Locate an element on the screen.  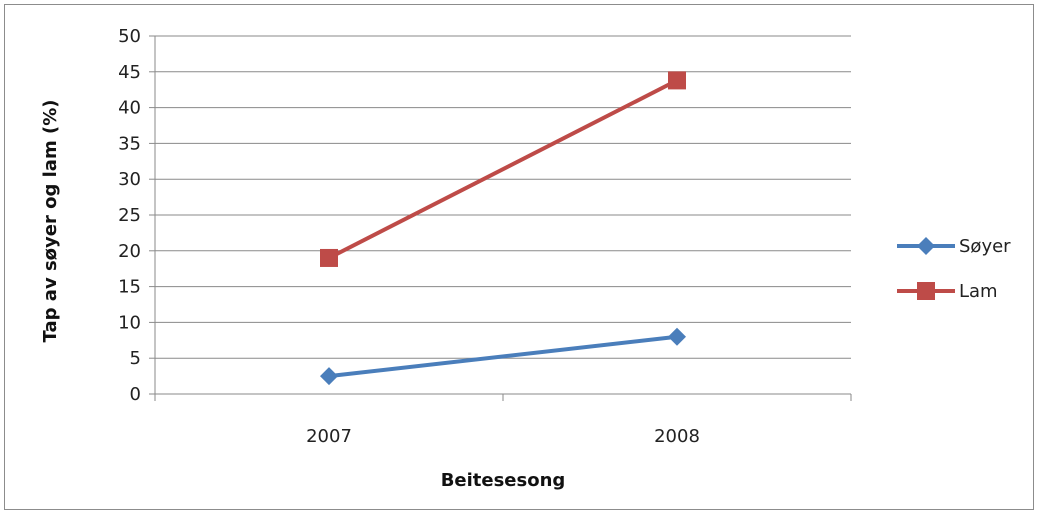
y-tick-label: 15 is located at coordinates (129, 287).